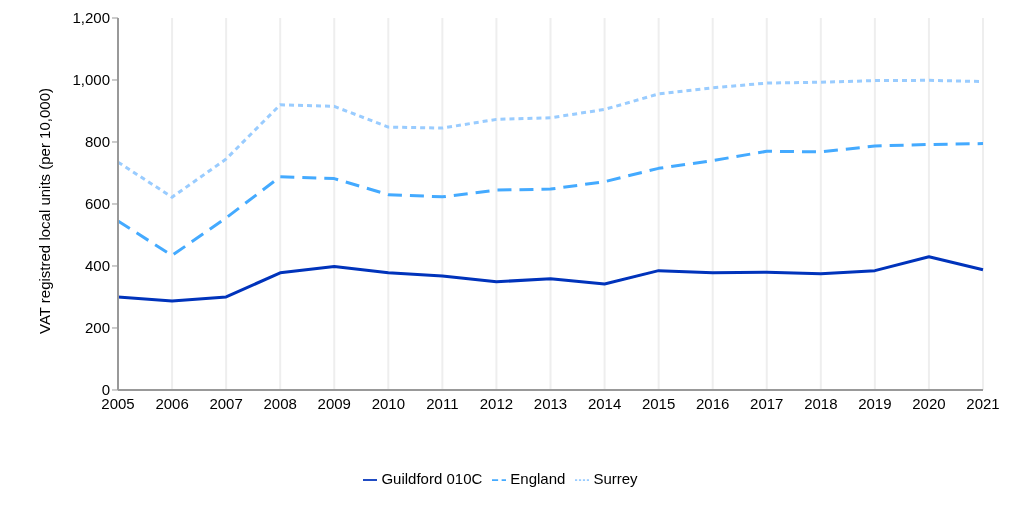  What do you see at coordinates (442, 403) in the screenshot?
I see `x-tick-label: 2011` at bounding box center [442, 403].